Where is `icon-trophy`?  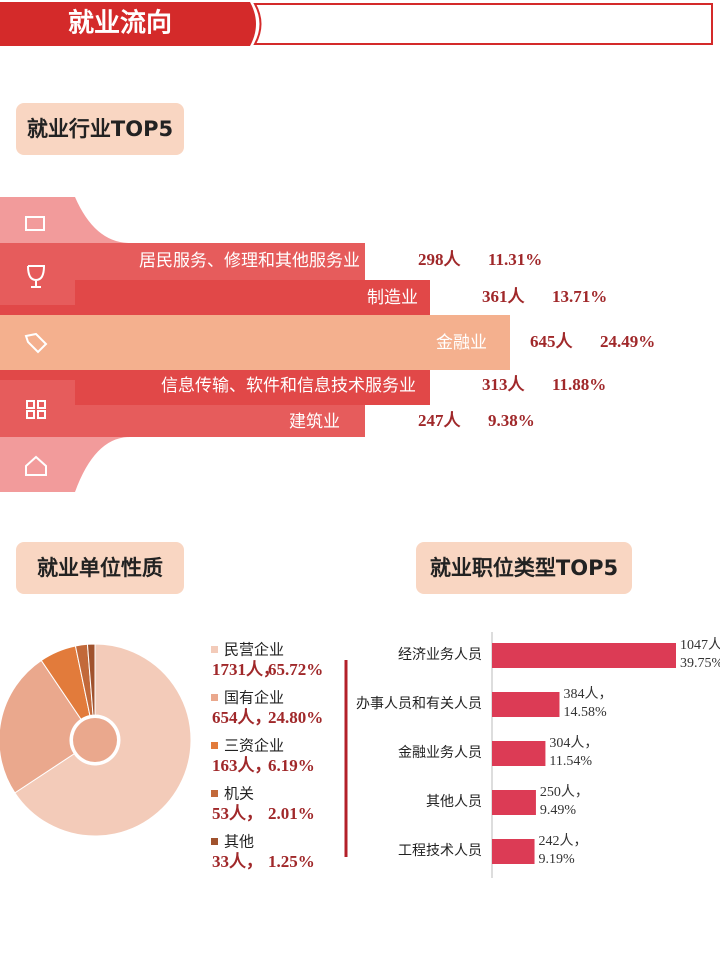
icon-trophy is located at coordinates (36, 276).